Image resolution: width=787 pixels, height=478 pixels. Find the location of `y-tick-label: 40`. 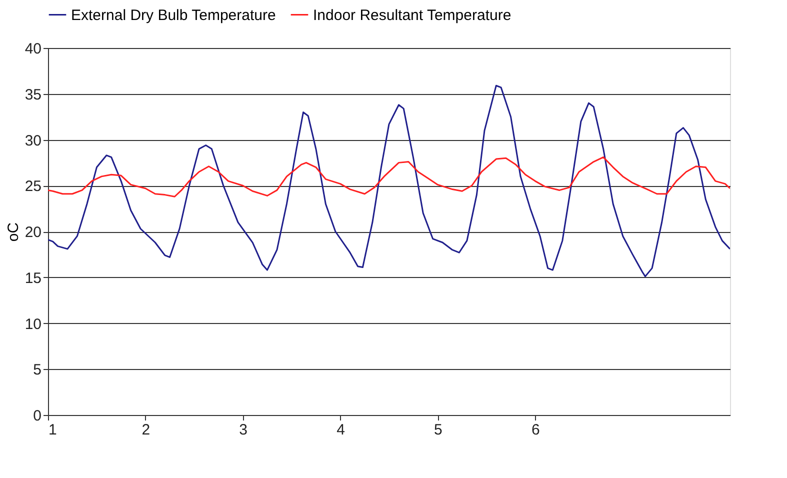

y-tick-label: 40 is located at coordinates (33, 49).